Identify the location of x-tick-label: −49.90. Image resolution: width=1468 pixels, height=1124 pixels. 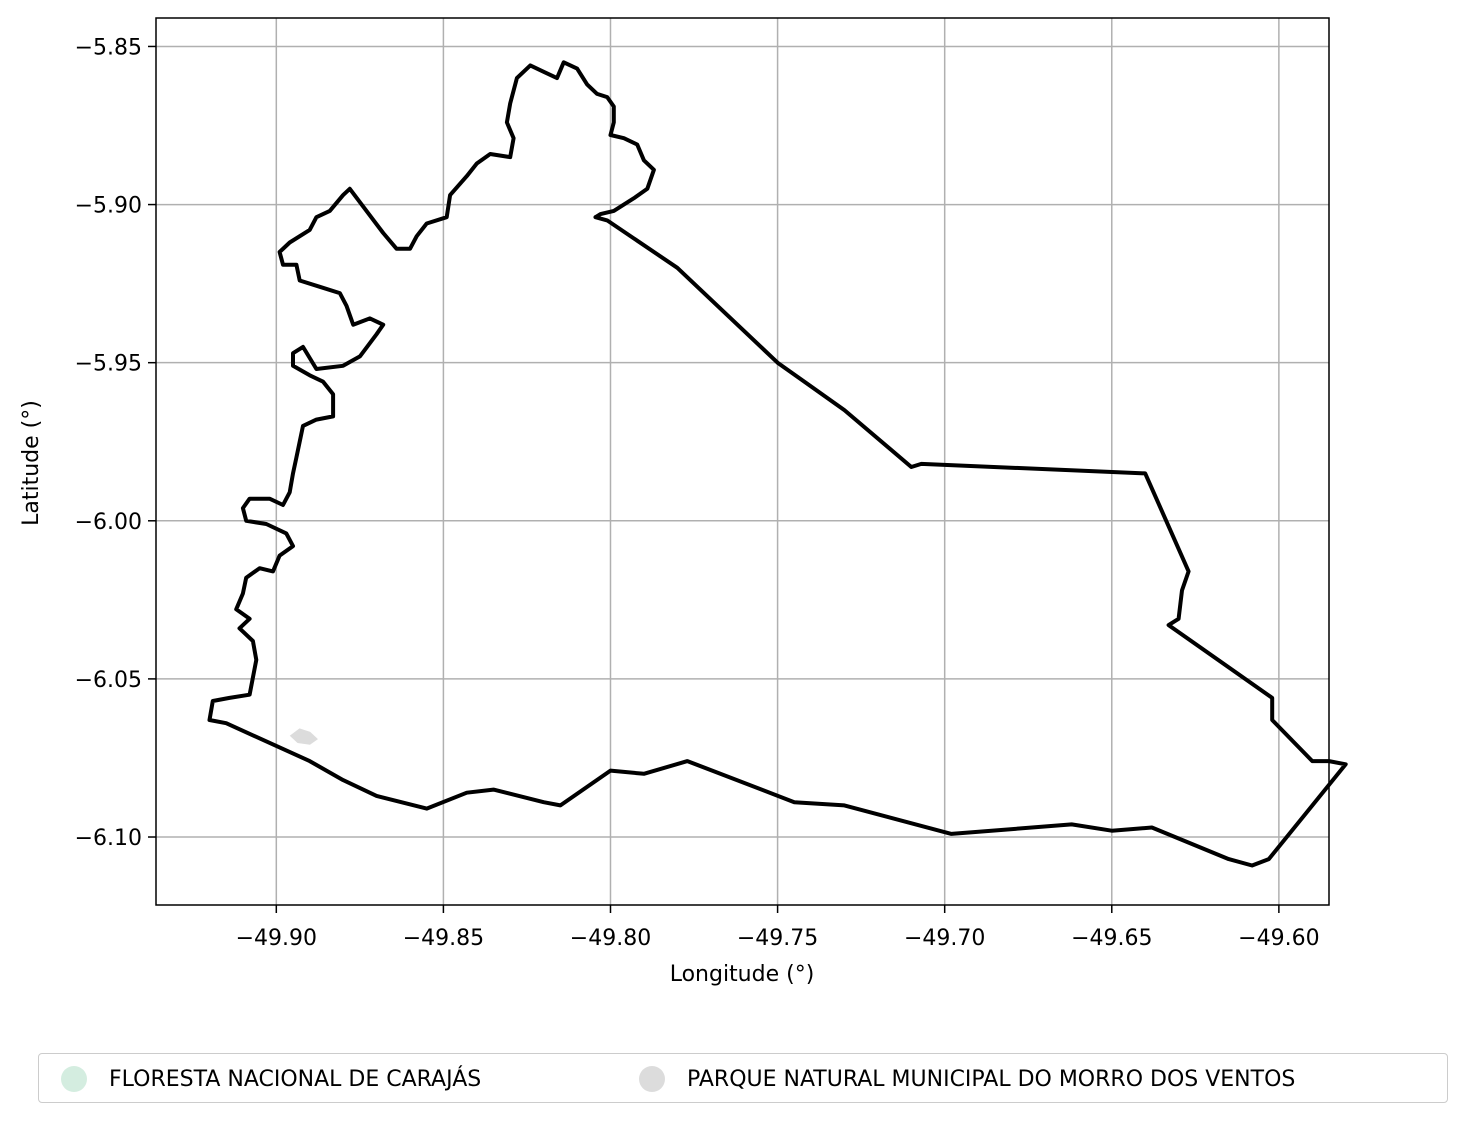
(276, 938).